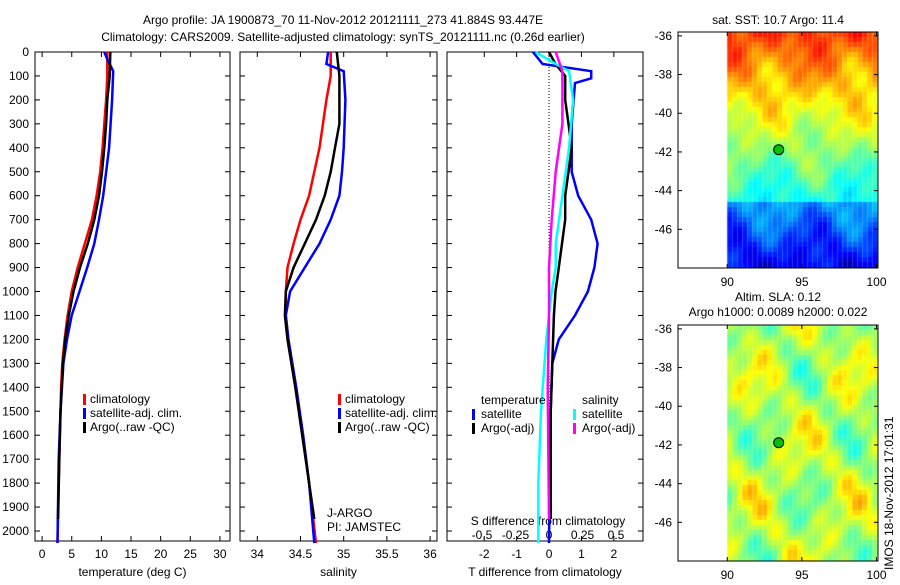  What do you see at coordinates (25, 52) in the screenshot?
I see `y-tick-label: 0` at bounding box center [25, 52].